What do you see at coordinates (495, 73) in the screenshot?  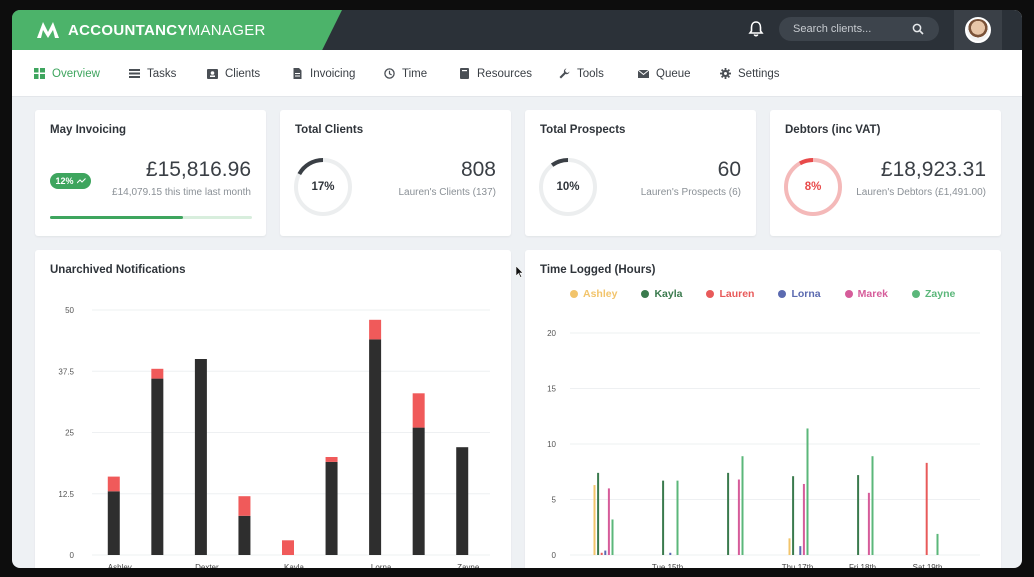 I see `nav-resources: Resources` at bounding box center [495, 73].